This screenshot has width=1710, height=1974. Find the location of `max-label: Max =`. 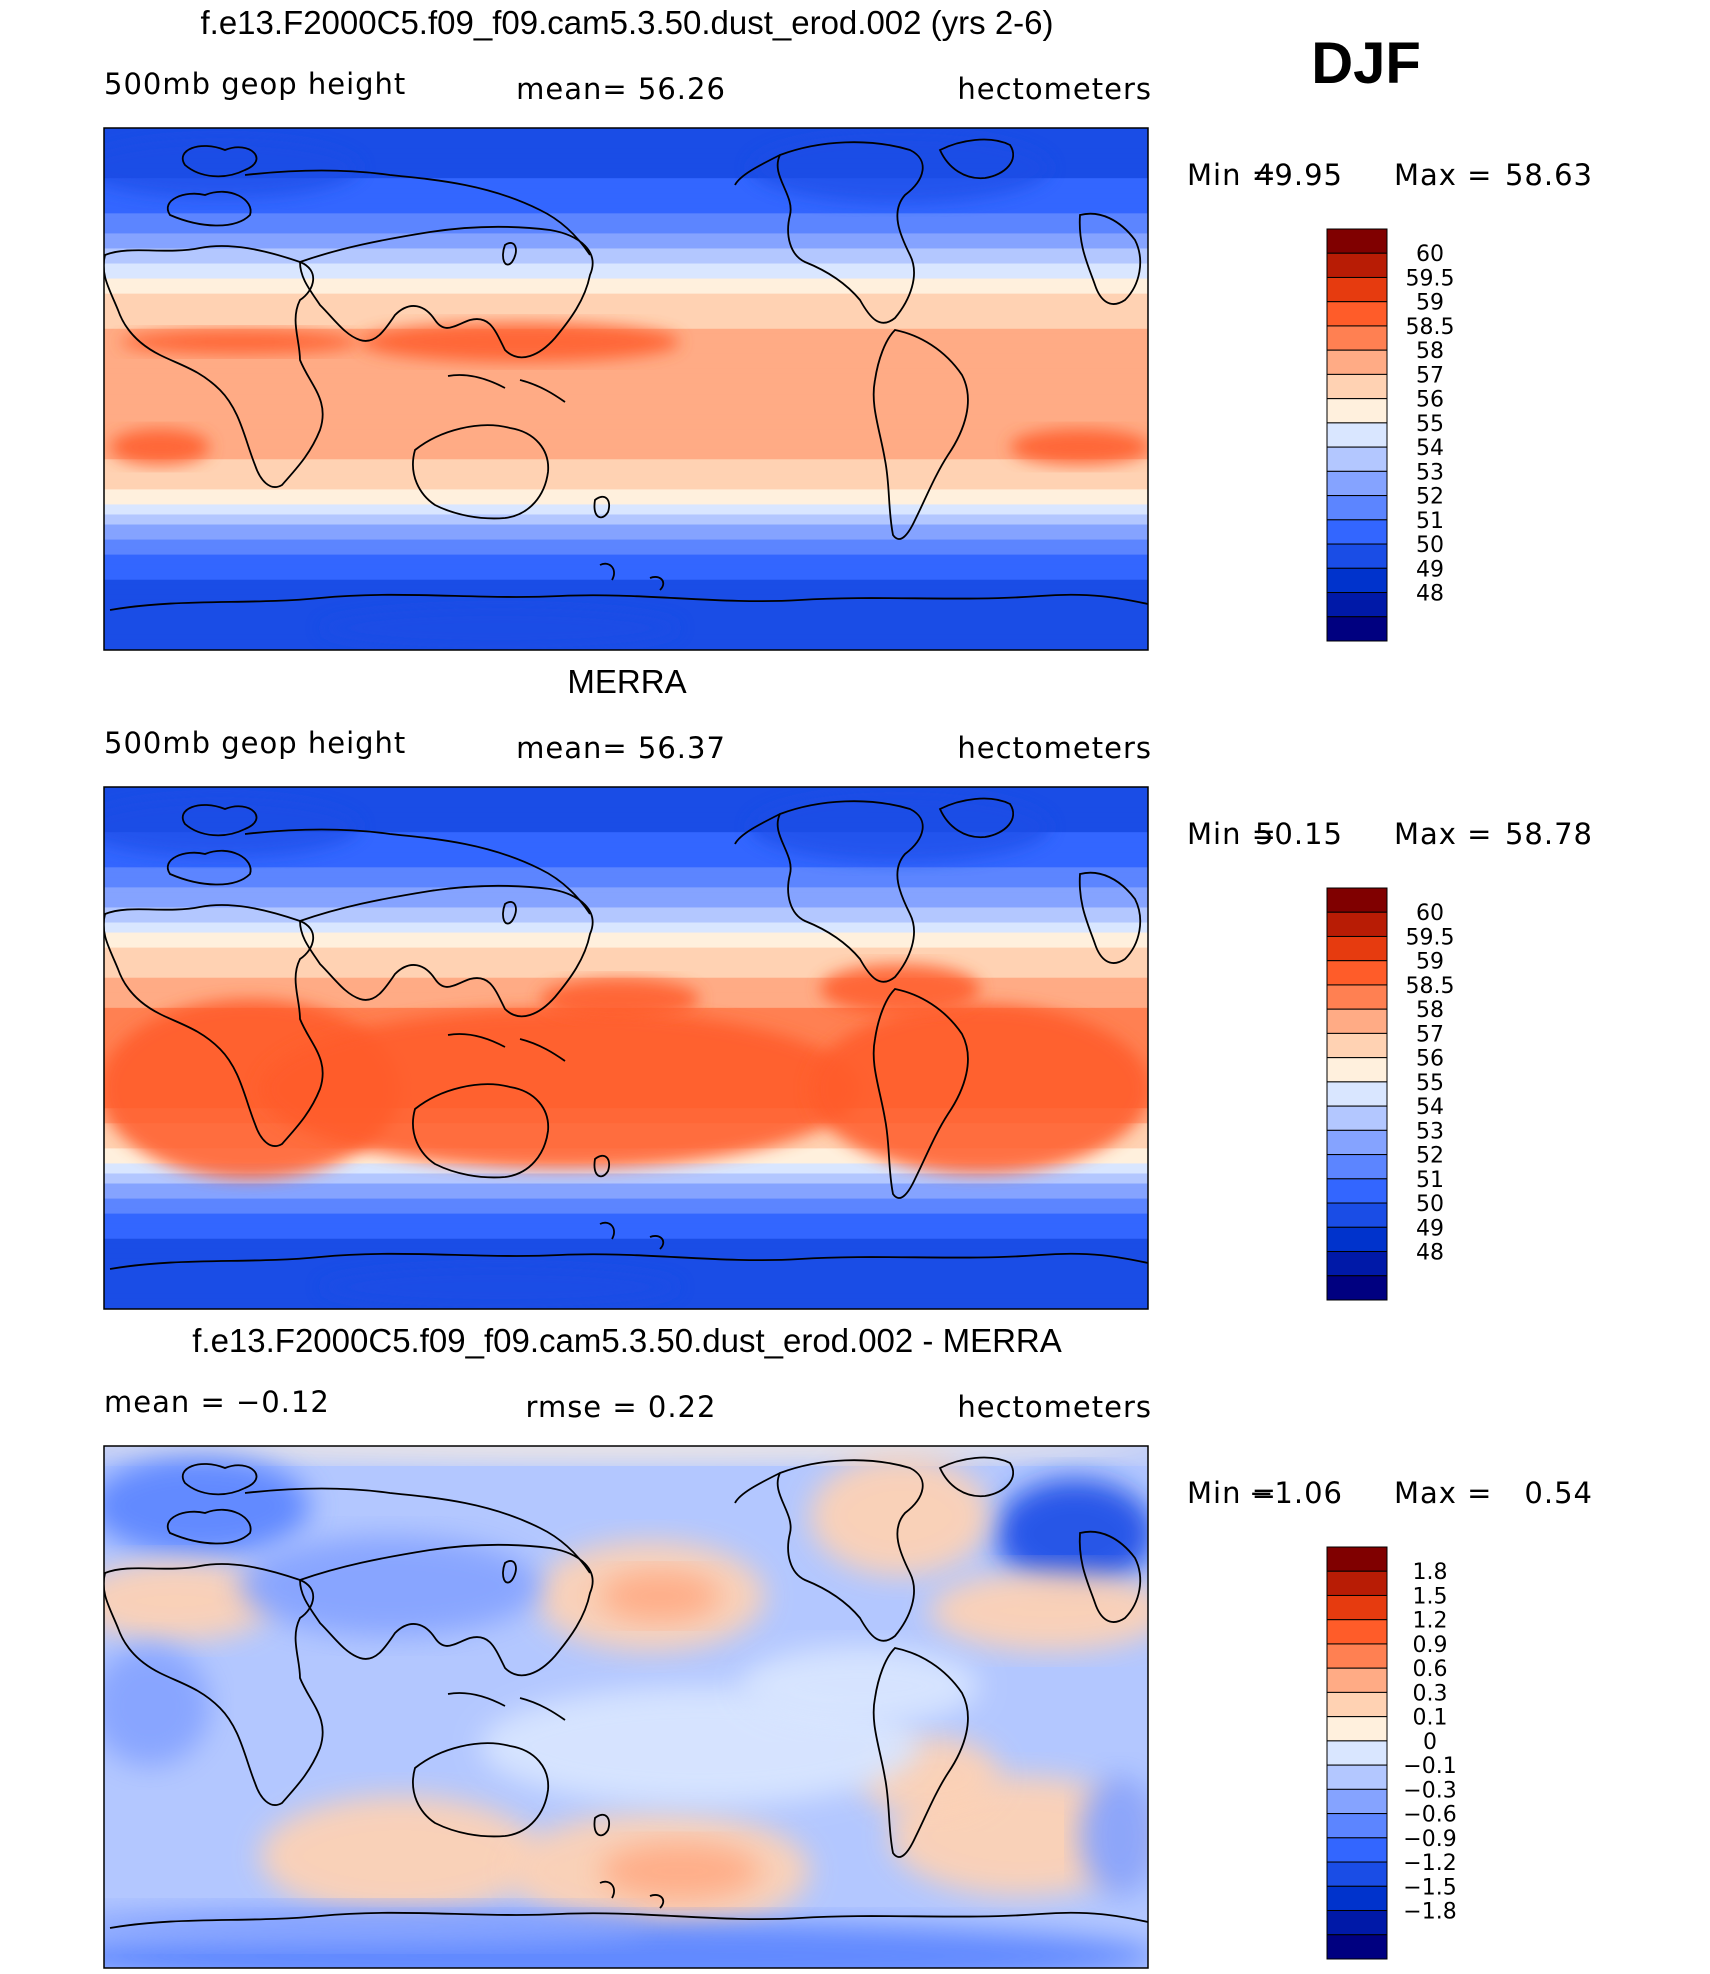

max-label: Max = is located at coordinates (1443, 1493).